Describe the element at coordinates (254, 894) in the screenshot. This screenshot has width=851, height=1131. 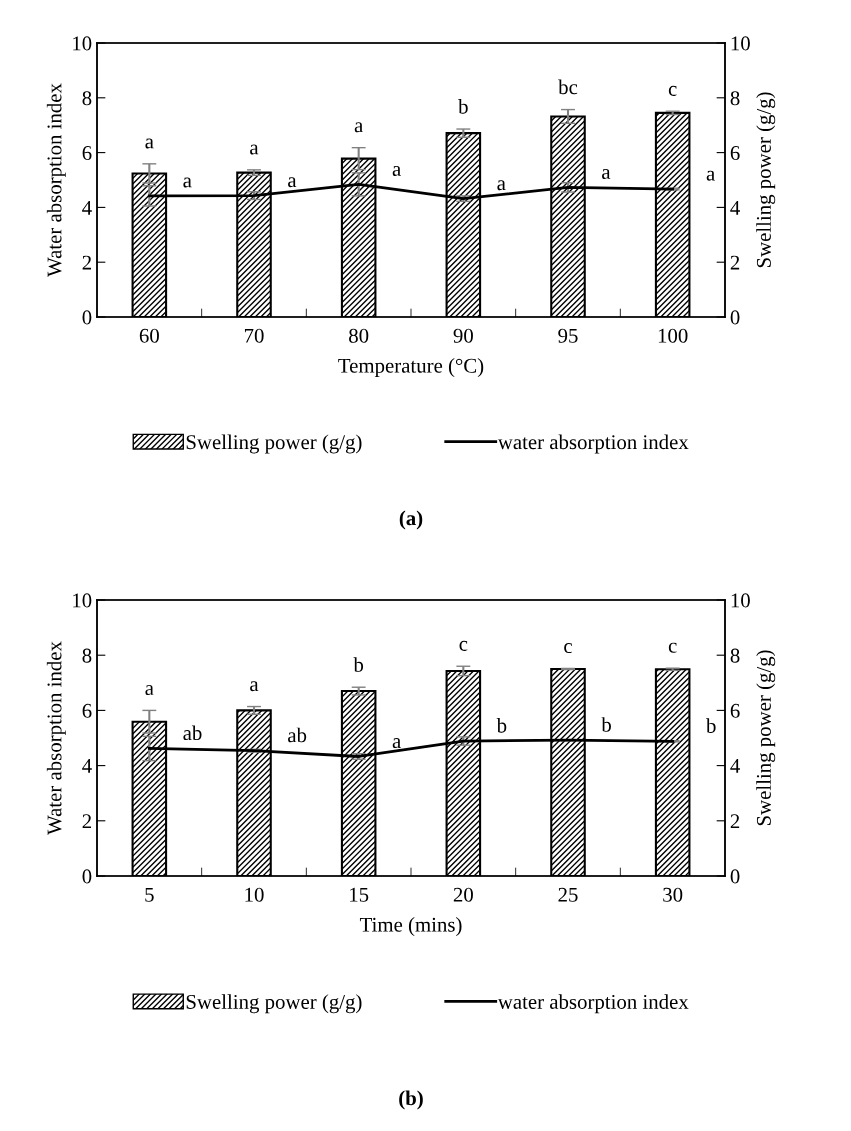
I see `x-tick-label: 10` at that location.